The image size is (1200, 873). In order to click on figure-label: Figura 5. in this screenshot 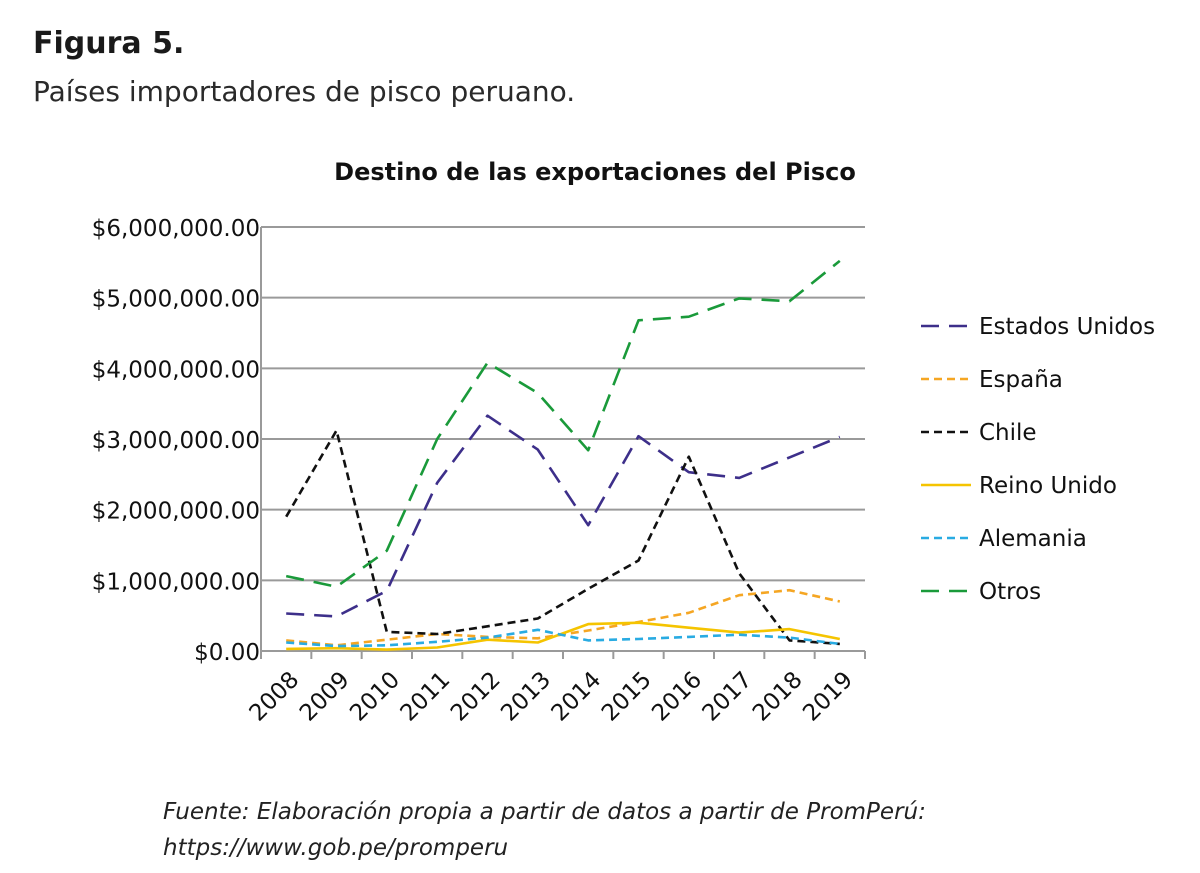, I will do `click(109, 43)`.